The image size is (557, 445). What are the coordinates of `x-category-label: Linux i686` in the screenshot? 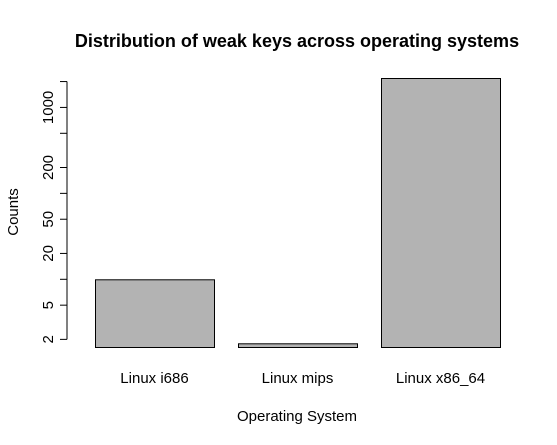 It's located at (154, 378).